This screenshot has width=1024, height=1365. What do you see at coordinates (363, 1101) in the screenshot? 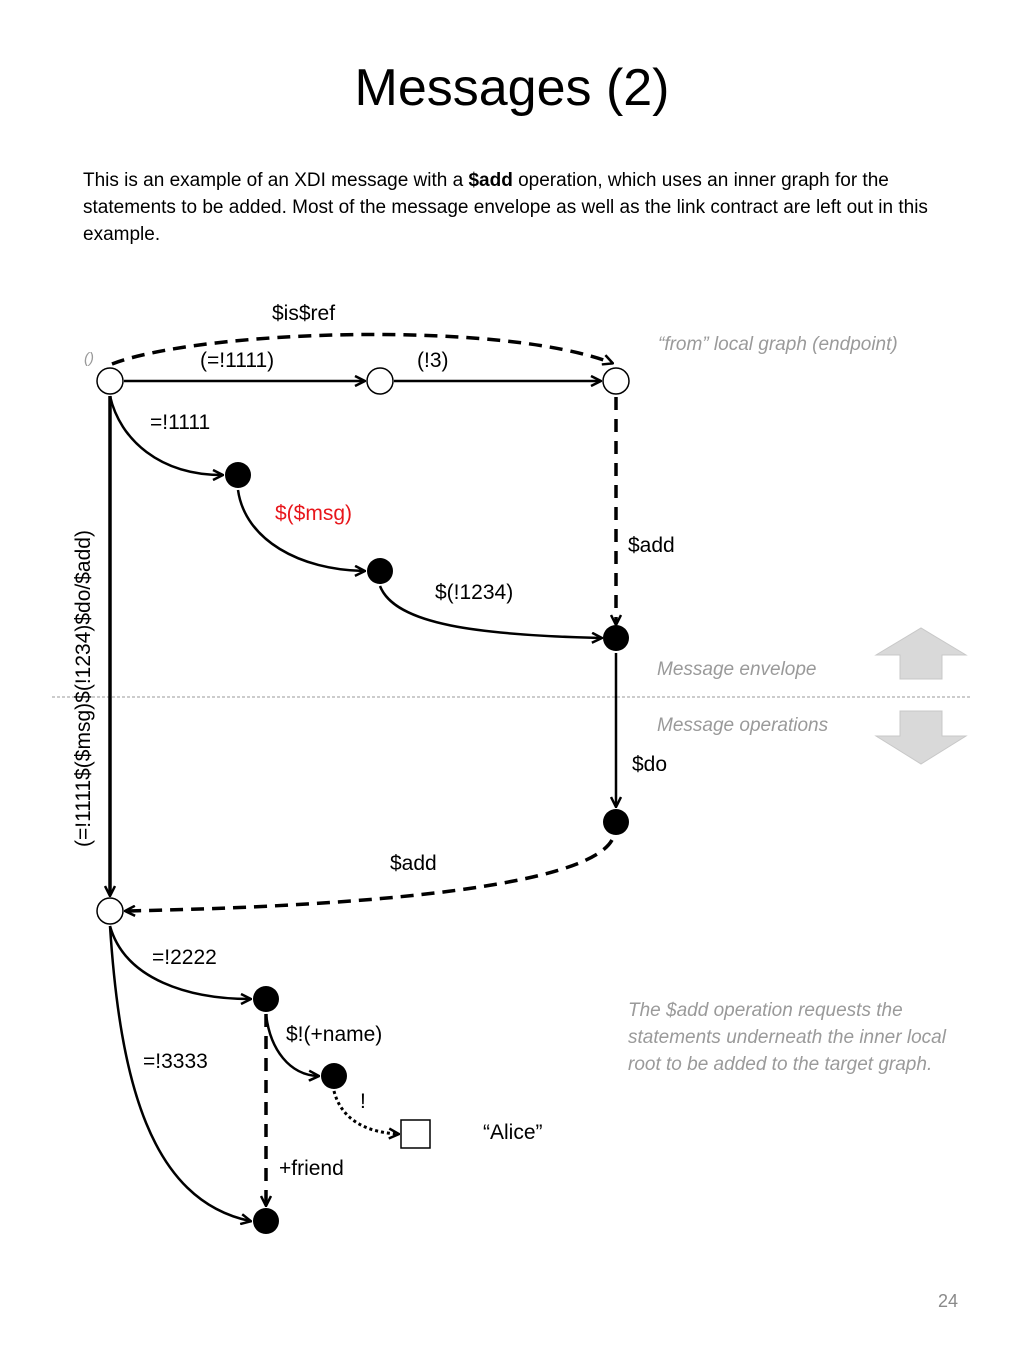
I see `label-arc-literal: !` at bounding box center [363, 1101].